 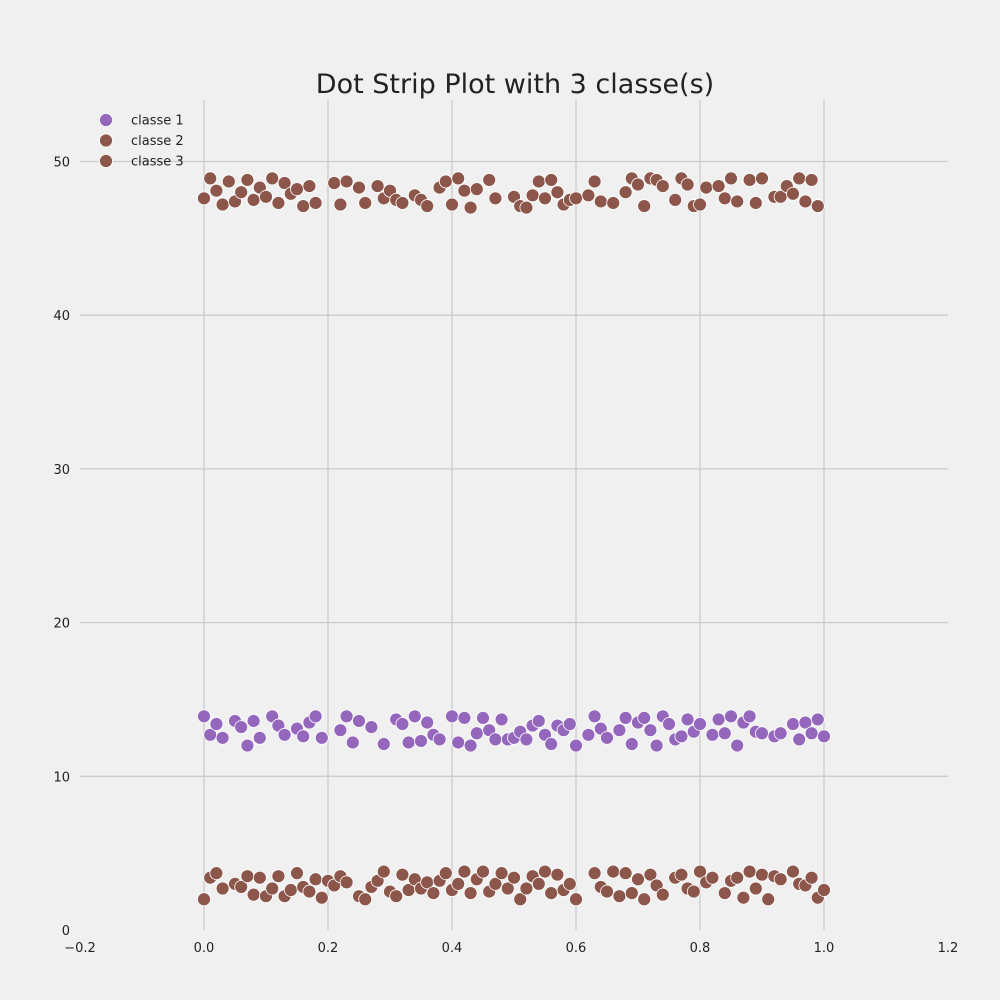 What do you see at coordinates (157, 121) in the screenshot?
I see `legend-label-1: classe 1` at bounding box center [157, 121].